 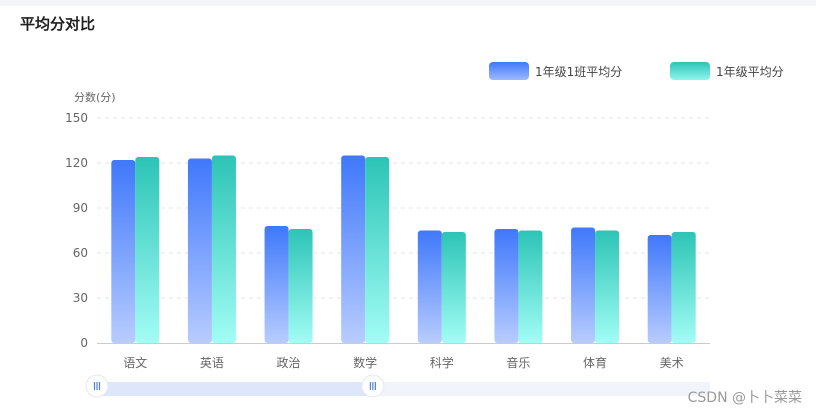 What do you see at coordinates (373, 386) in the screenshot?
I see `zoom-handle-end` at bounding box center [373, 386].